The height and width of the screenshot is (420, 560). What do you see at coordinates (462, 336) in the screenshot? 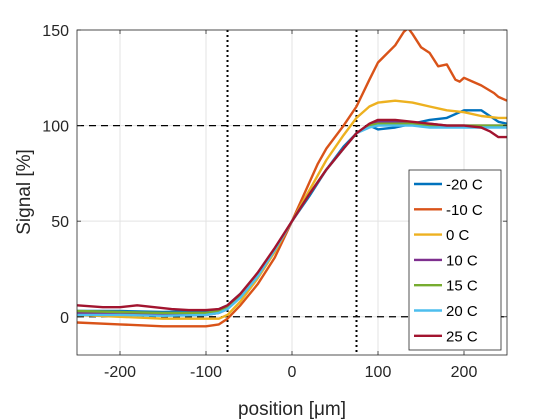
I see `legend-label: 25 C` at bounding box center [462, 336].